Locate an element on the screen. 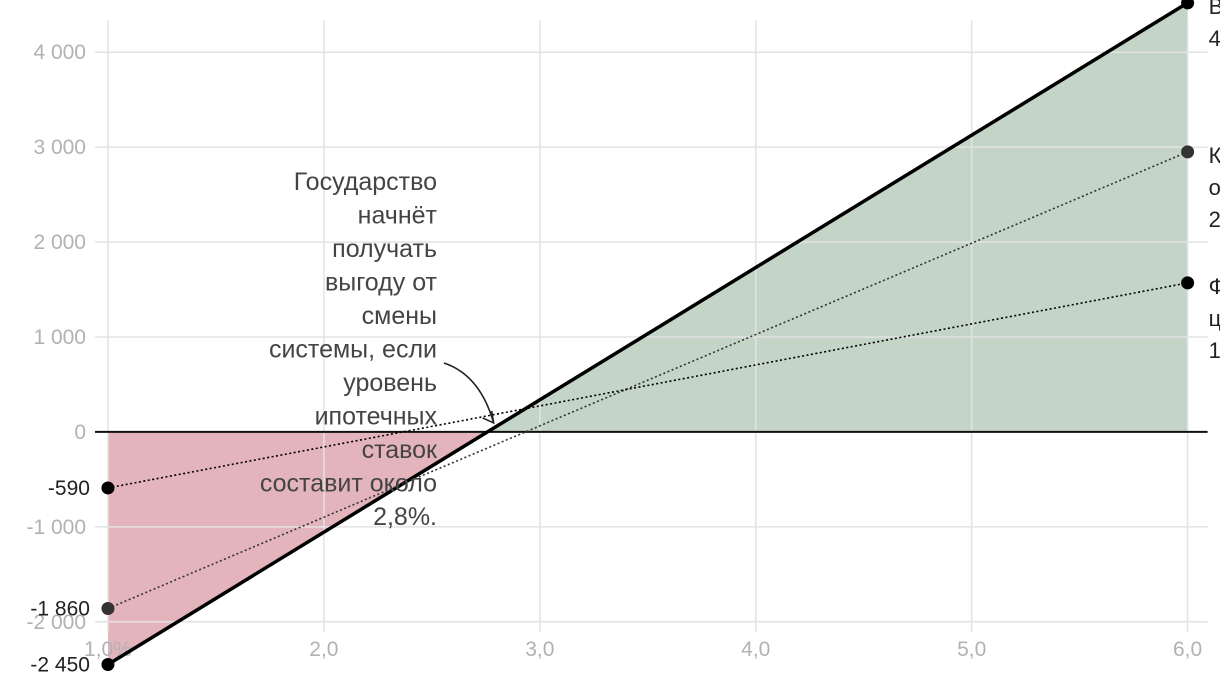 This screenshot has width=1220, height=674. y-tick-label: 3 000 is located at coordinates (59, 147).